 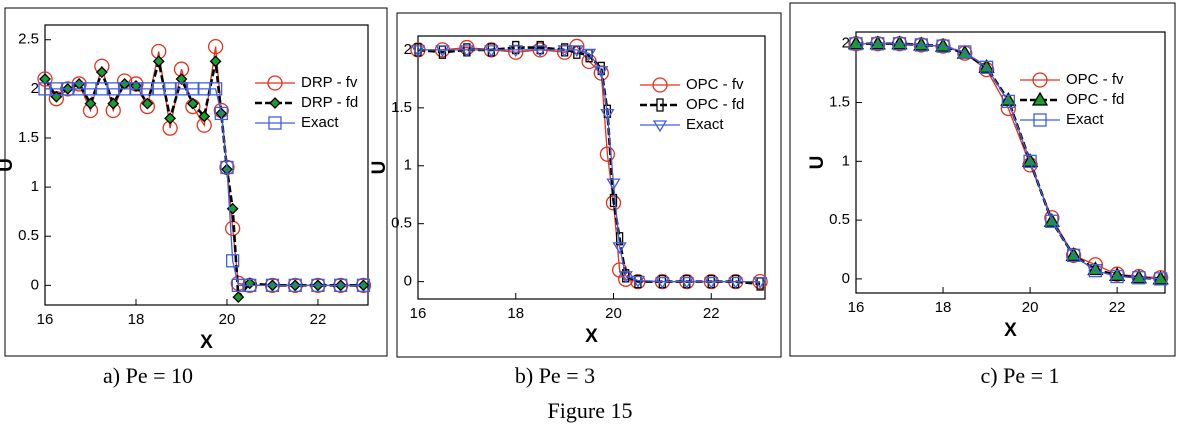 What do you see at coordinates (408, 281) in the screenshot?
I see `y-tick-label: 0` at bounding box center [408, 281].